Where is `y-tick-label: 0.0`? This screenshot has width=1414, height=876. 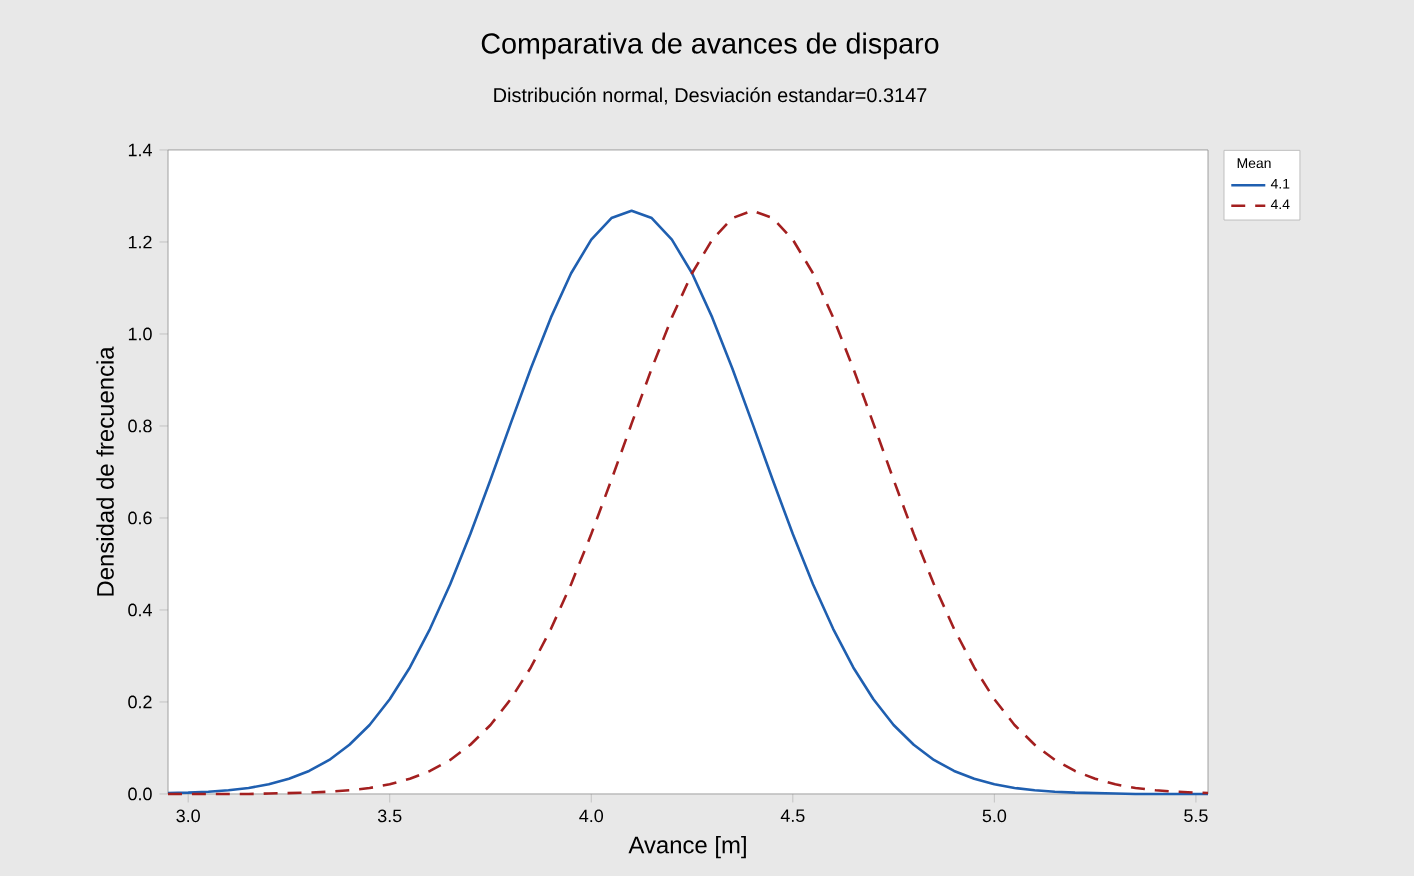
y-tick-label: 0.0 is located at coordinates (140, 794).